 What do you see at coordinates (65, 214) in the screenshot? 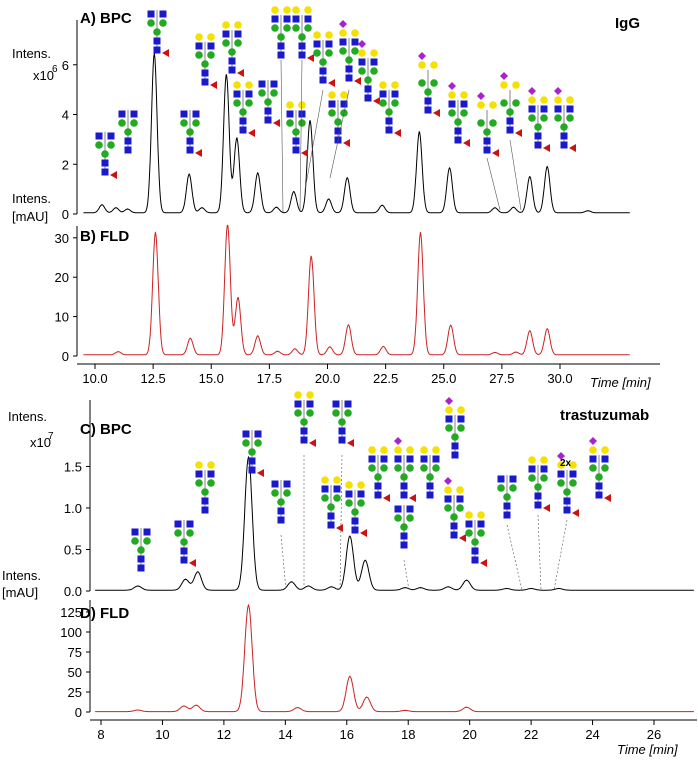
I see `y-tick-label-A: 0` at bounding box center [65, 214].